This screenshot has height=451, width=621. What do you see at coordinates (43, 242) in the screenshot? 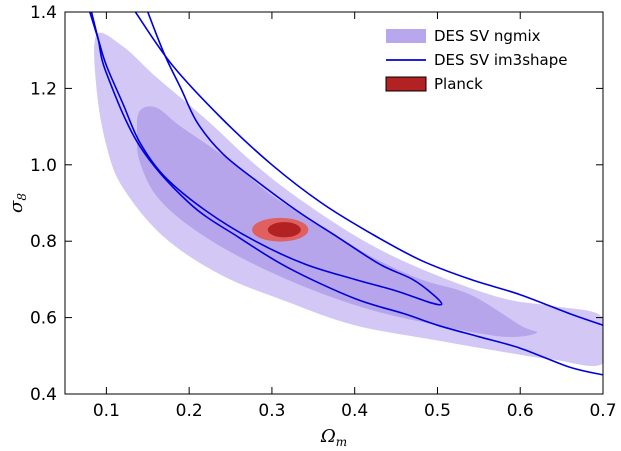
I see `y-tick-label: 0.8` at bounding box center [43, 242].